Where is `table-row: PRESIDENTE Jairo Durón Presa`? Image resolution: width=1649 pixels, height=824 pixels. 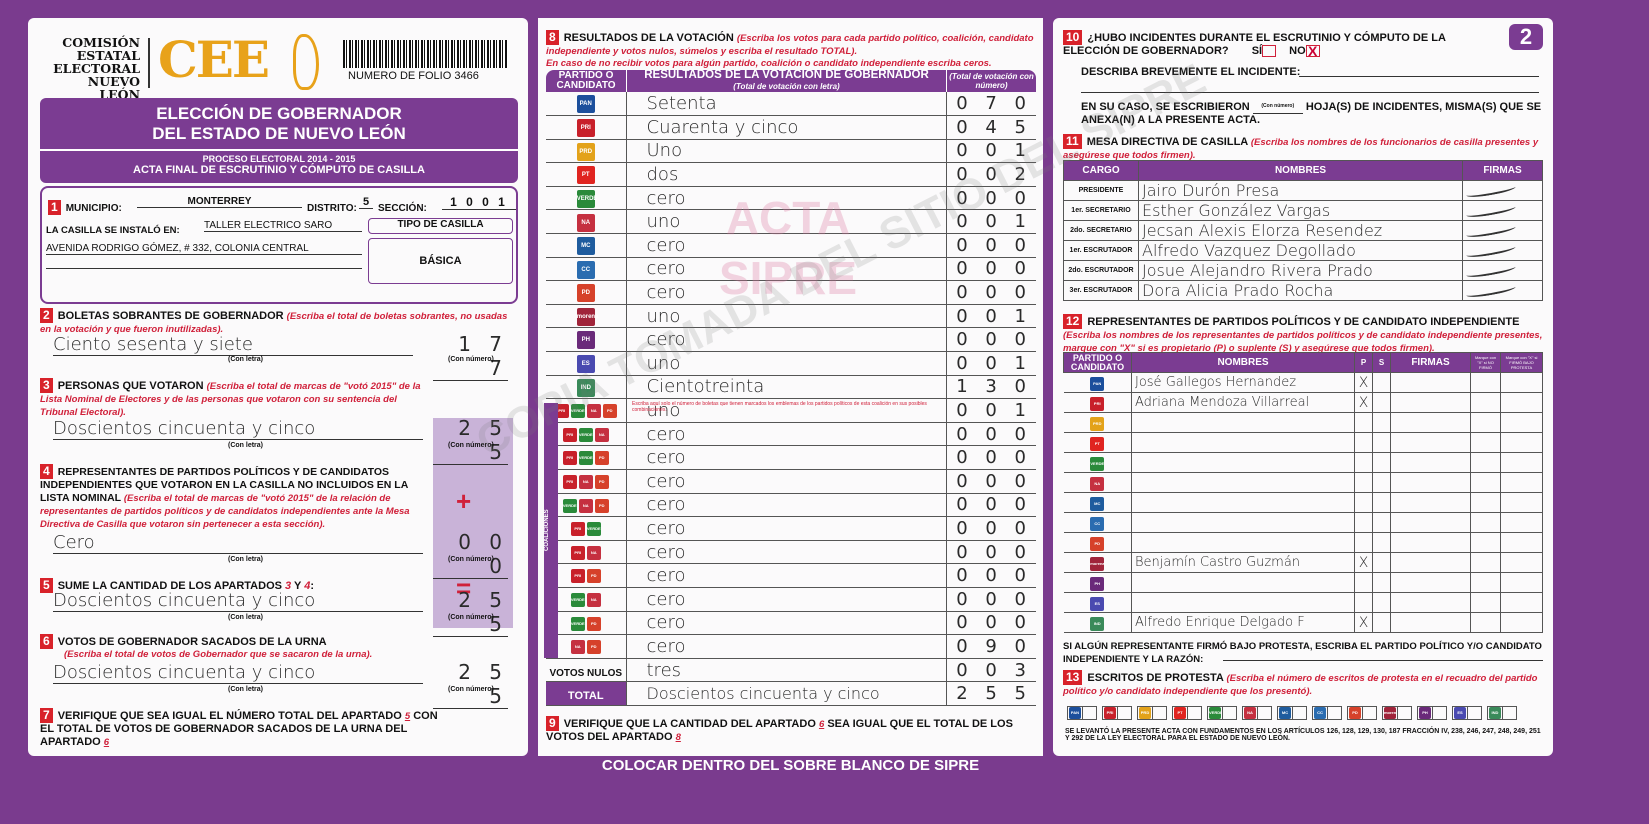
table-row: PRESIDENTE Jairo Durón Presa is located at coordinates (1303, 190).